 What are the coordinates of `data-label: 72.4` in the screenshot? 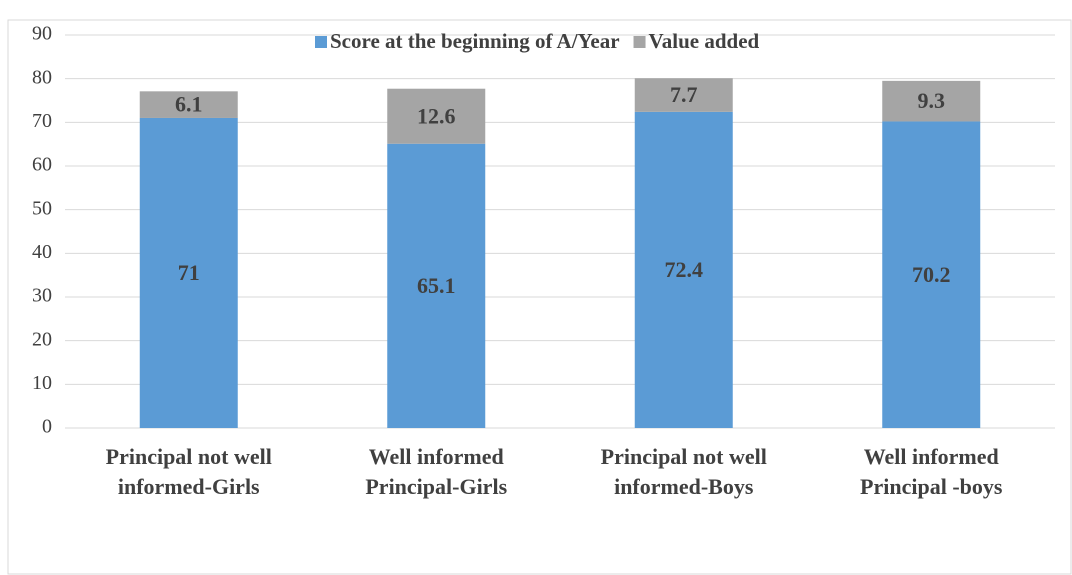 It's located at (684, 269).